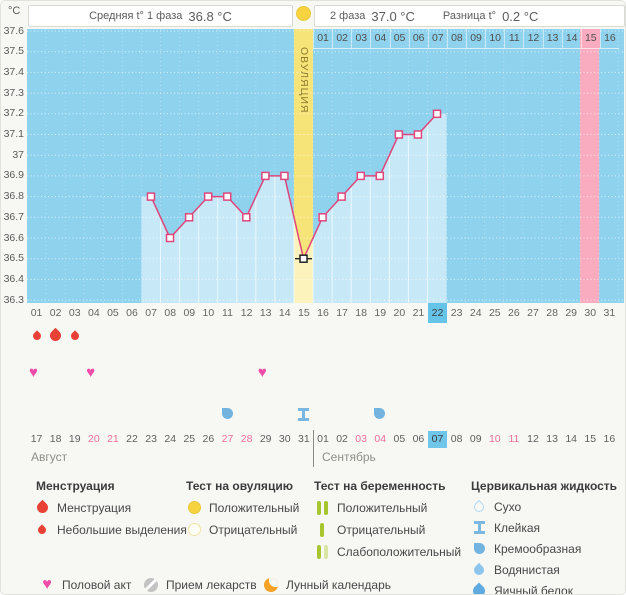 Image resolution: width=626 pixels, height=595 pixels. What do you see at coordinates (74, 439) in the screenshot?
I see `calendar-date-cell: 19` at bounding box center [74, 439].